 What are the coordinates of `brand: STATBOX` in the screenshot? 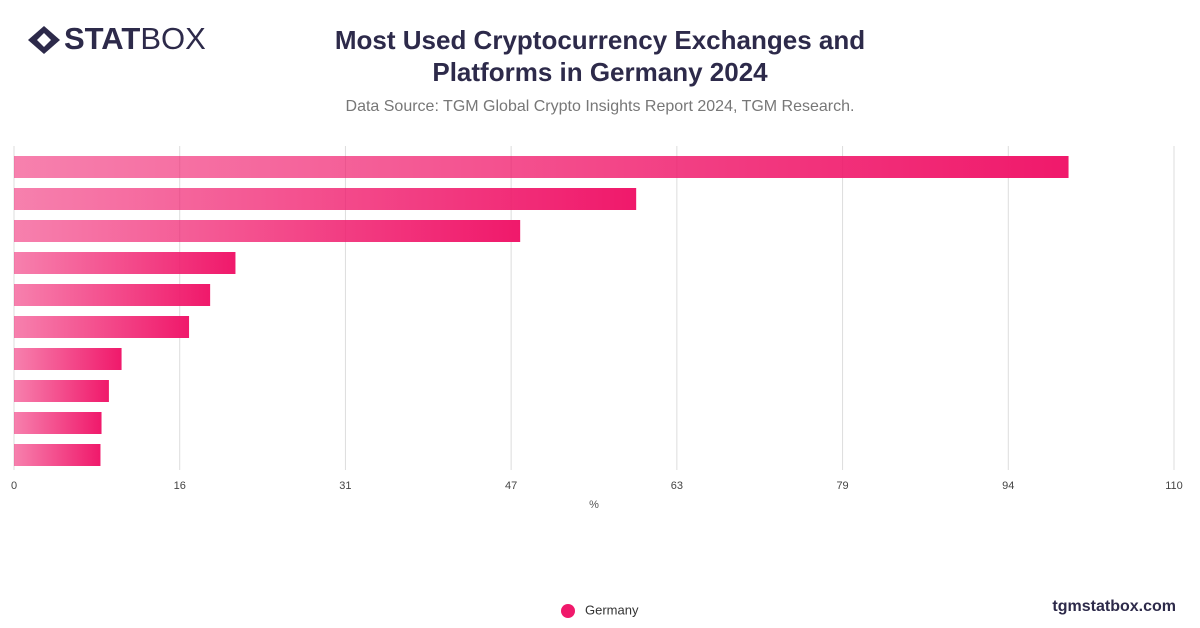 It's located at (135, 38).